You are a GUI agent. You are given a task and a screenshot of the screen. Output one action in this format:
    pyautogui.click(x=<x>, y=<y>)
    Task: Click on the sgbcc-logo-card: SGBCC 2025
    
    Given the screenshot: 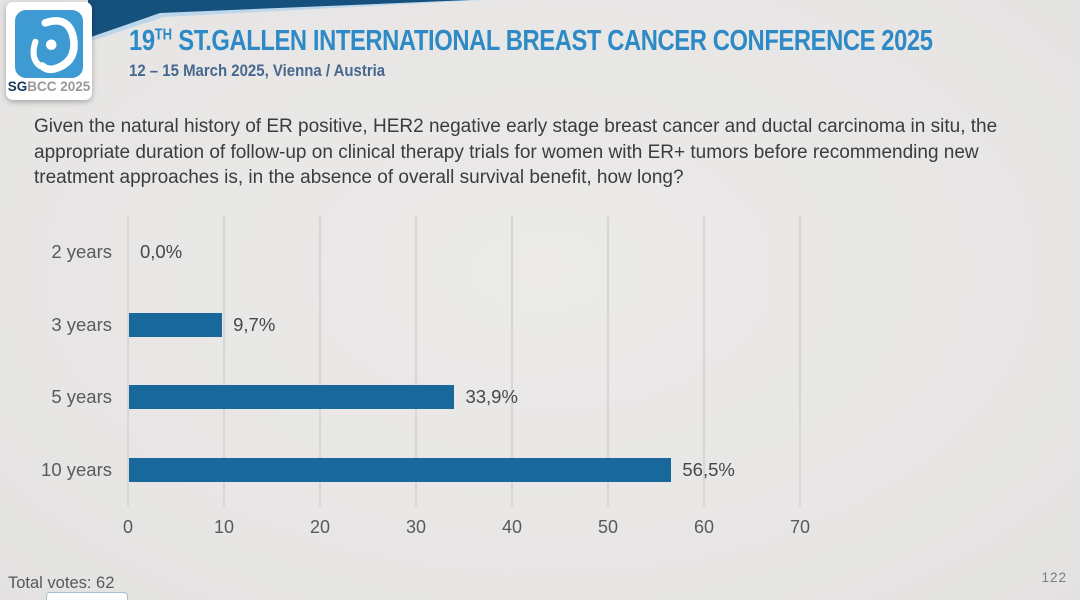 What is the action you would take?
    pyautogui.click(x=49, y=51)
    